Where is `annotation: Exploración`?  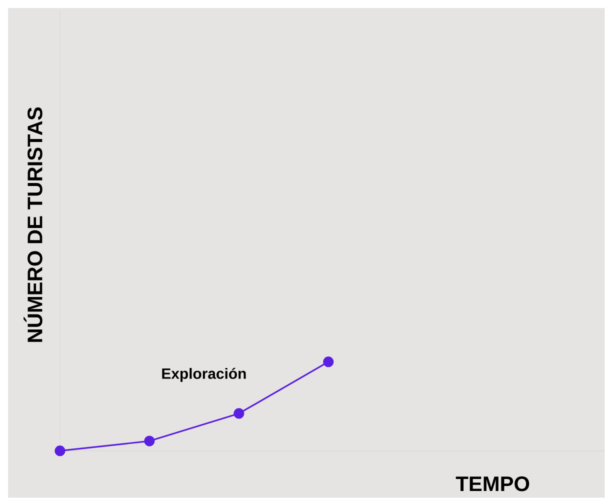 annotation: Exploración is located at coordinates (204, 375).